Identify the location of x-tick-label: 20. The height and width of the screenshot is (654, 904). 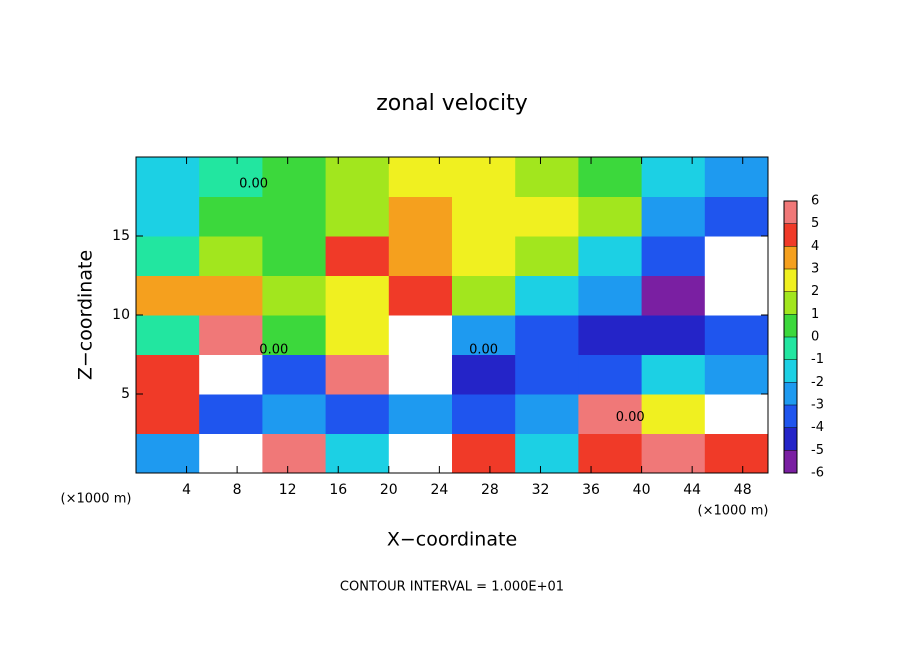
(389, 490).